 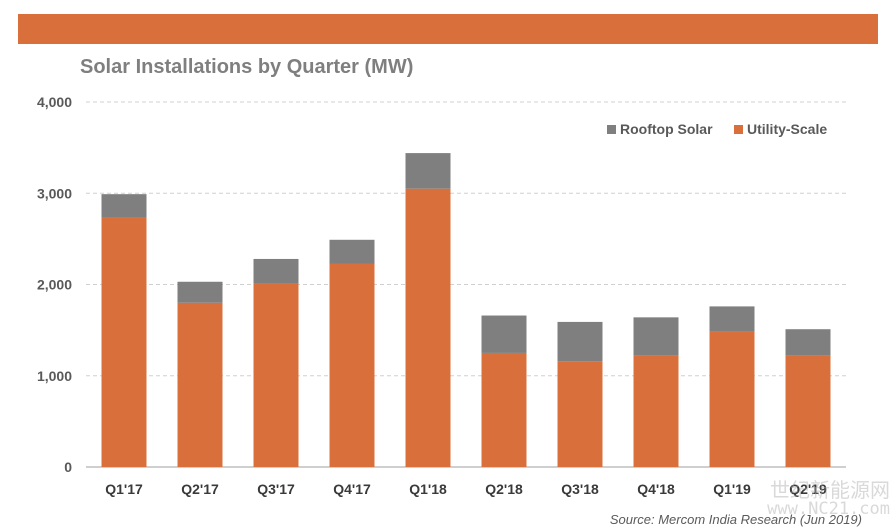 What do you see at coordinates (735, 519) in the screenshot?
I see `source-note: Source: Mercom India Research (Jun 2019)` at bounding box center [735, 519].